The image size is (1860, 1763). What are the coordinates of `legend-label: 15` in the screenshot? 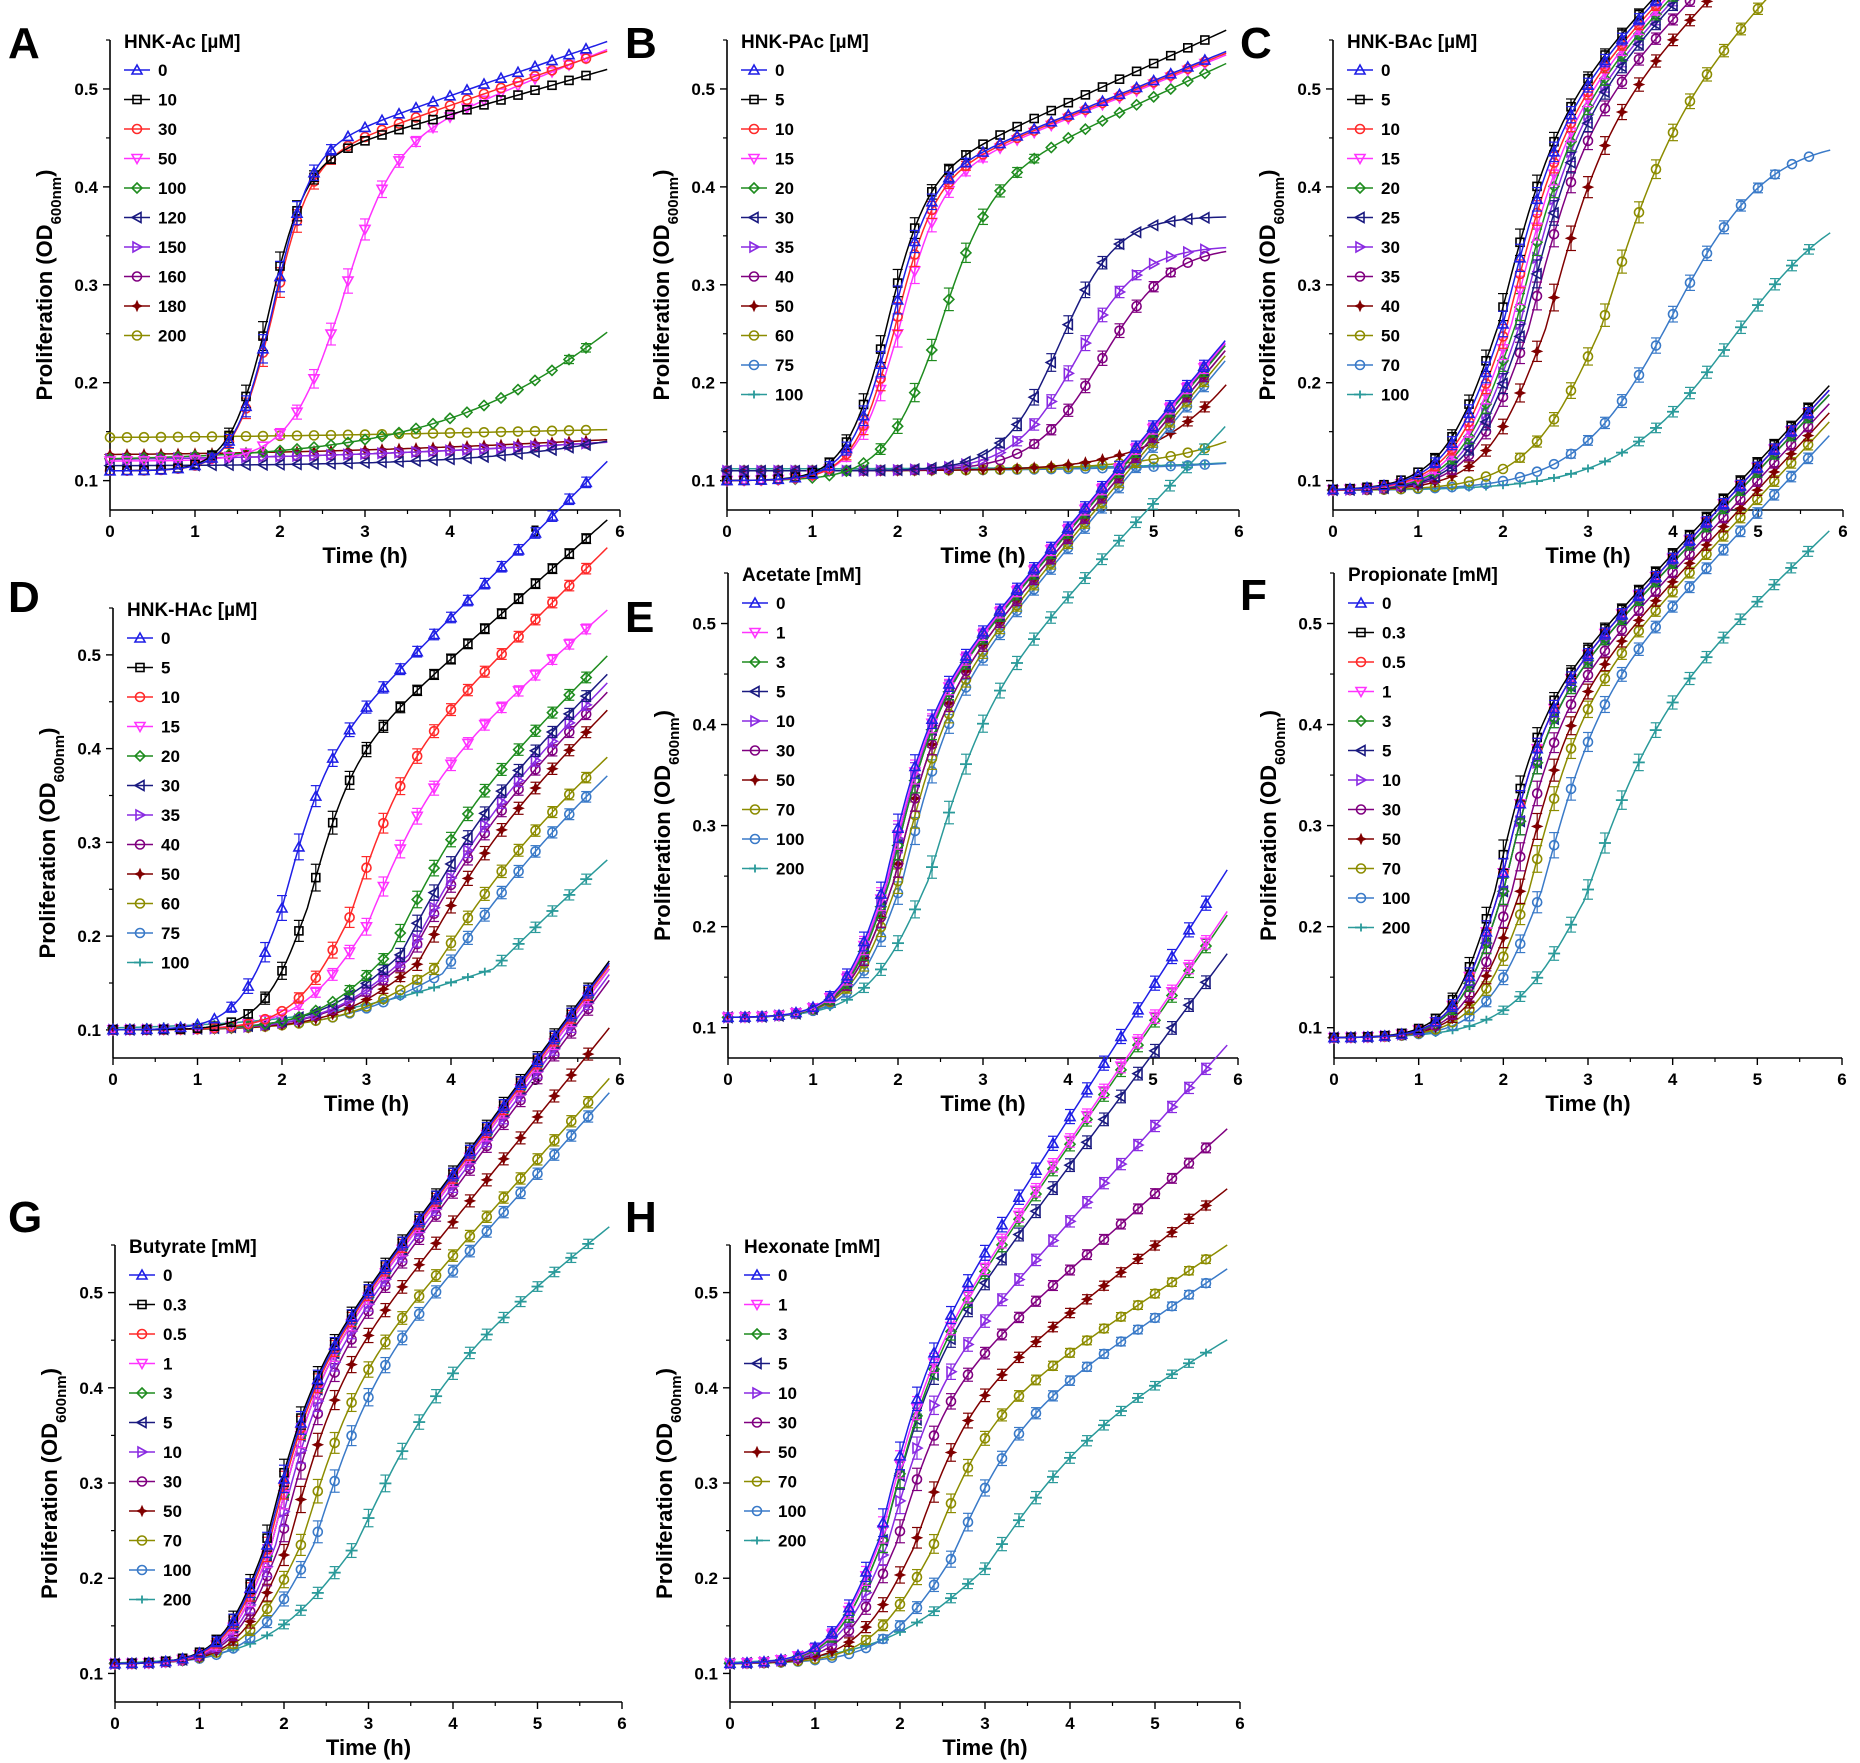 It's located at (1390, 159).